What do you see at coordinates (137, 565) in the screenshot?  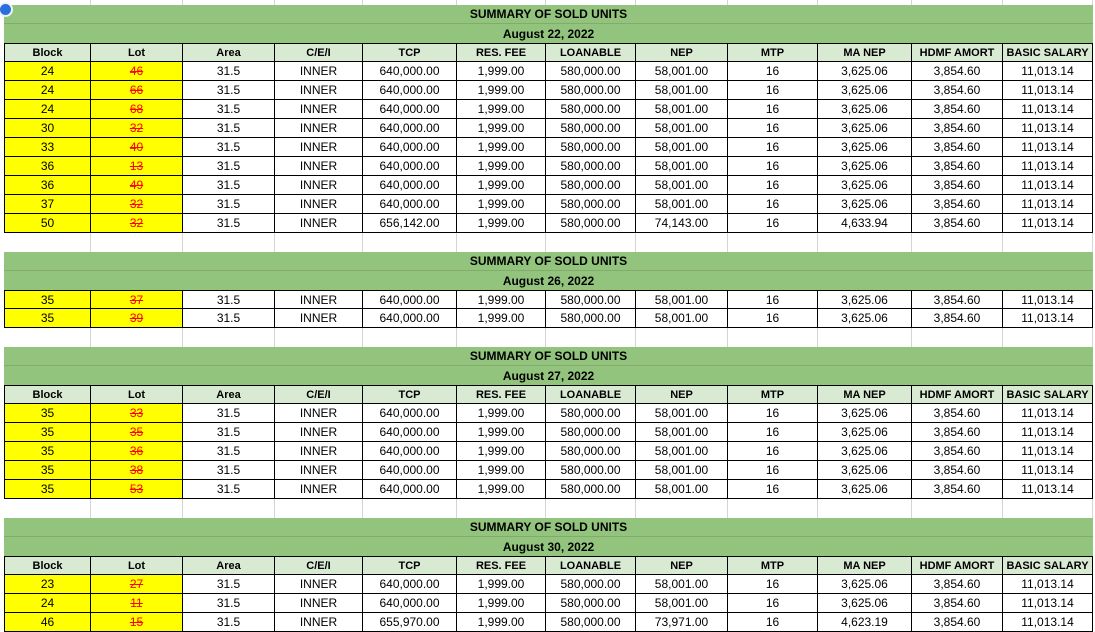 I see `column-header-lot: Lot` at bounding box center [137, 565].